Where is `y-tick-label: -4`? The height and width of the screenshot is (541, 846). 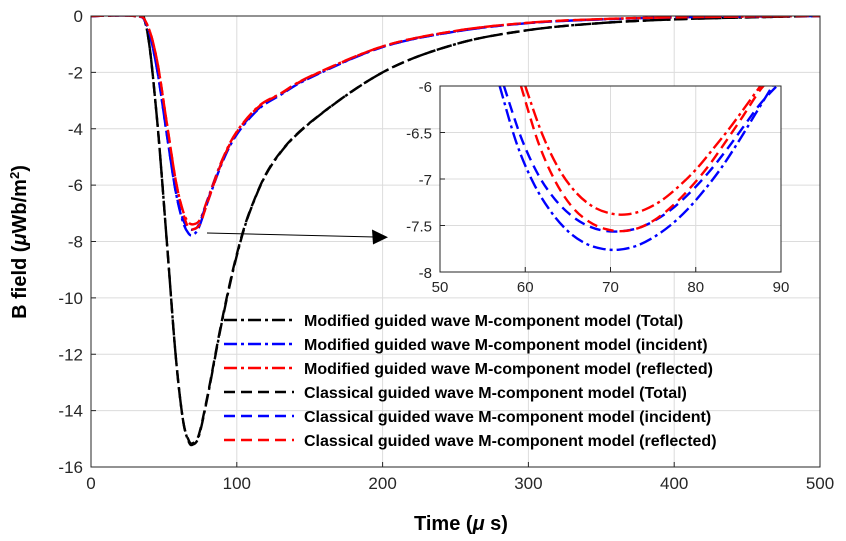
y-tick-label: -4 is located at coordinates (75, 129).